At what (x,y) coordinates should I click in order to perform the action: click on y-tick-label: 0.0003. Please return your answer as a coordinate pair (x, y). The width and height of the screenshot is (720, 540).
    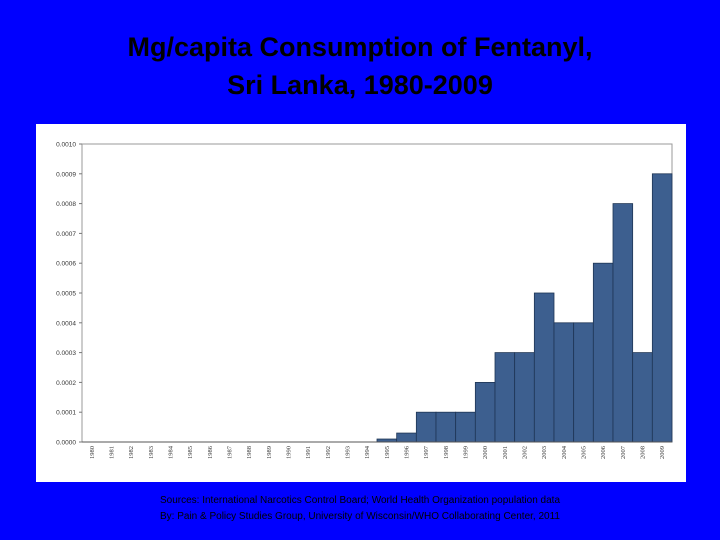
    Looking at the image, I should click on (66, 353).